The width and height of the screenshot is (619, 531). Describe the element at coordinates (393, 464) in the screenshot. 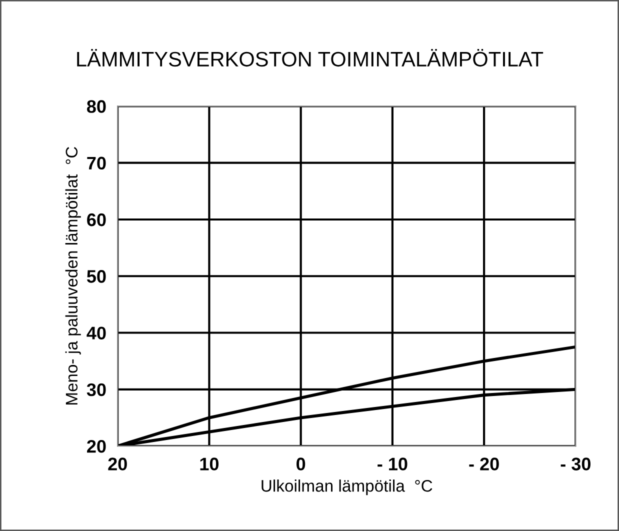

I see `x-tick-label: - 10` at that location.